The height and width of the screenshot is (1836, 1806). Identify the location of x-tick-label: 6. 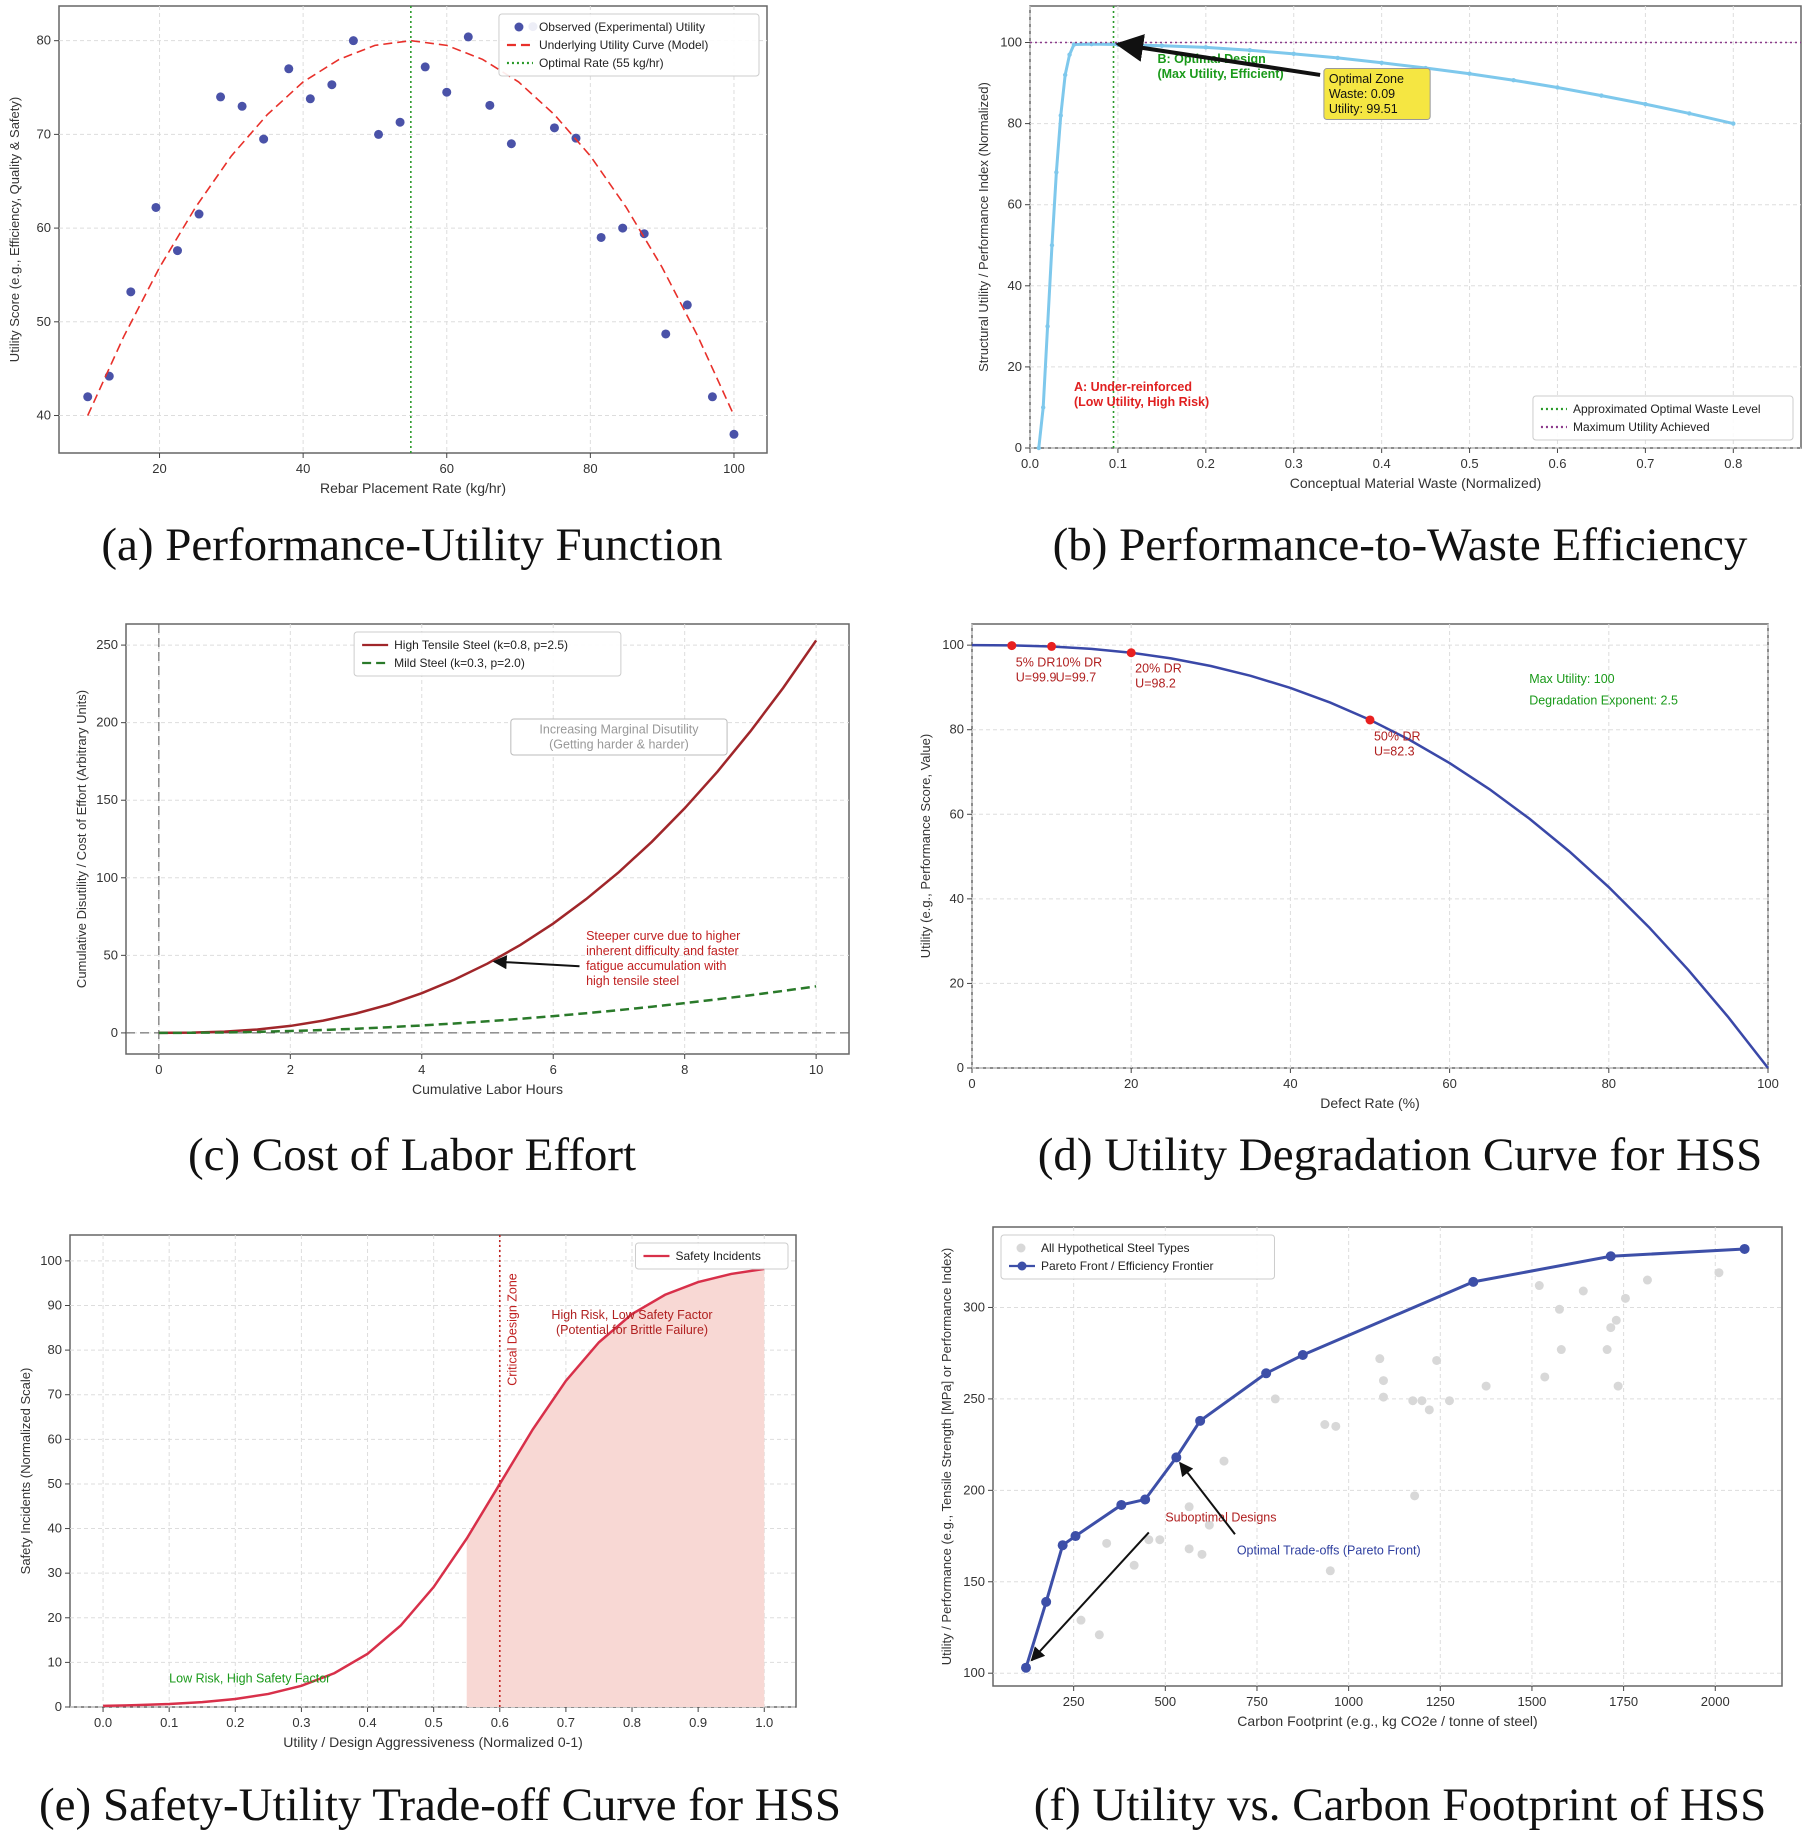
(553, 1069).